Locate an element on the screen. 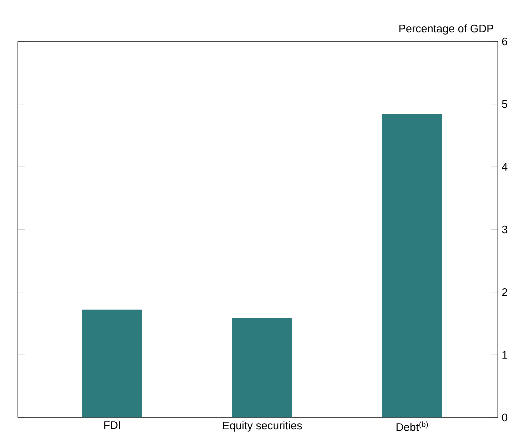 This screenshot has width=517, height=434. x-tick-label: FDI is located at coordinates (112, 426).